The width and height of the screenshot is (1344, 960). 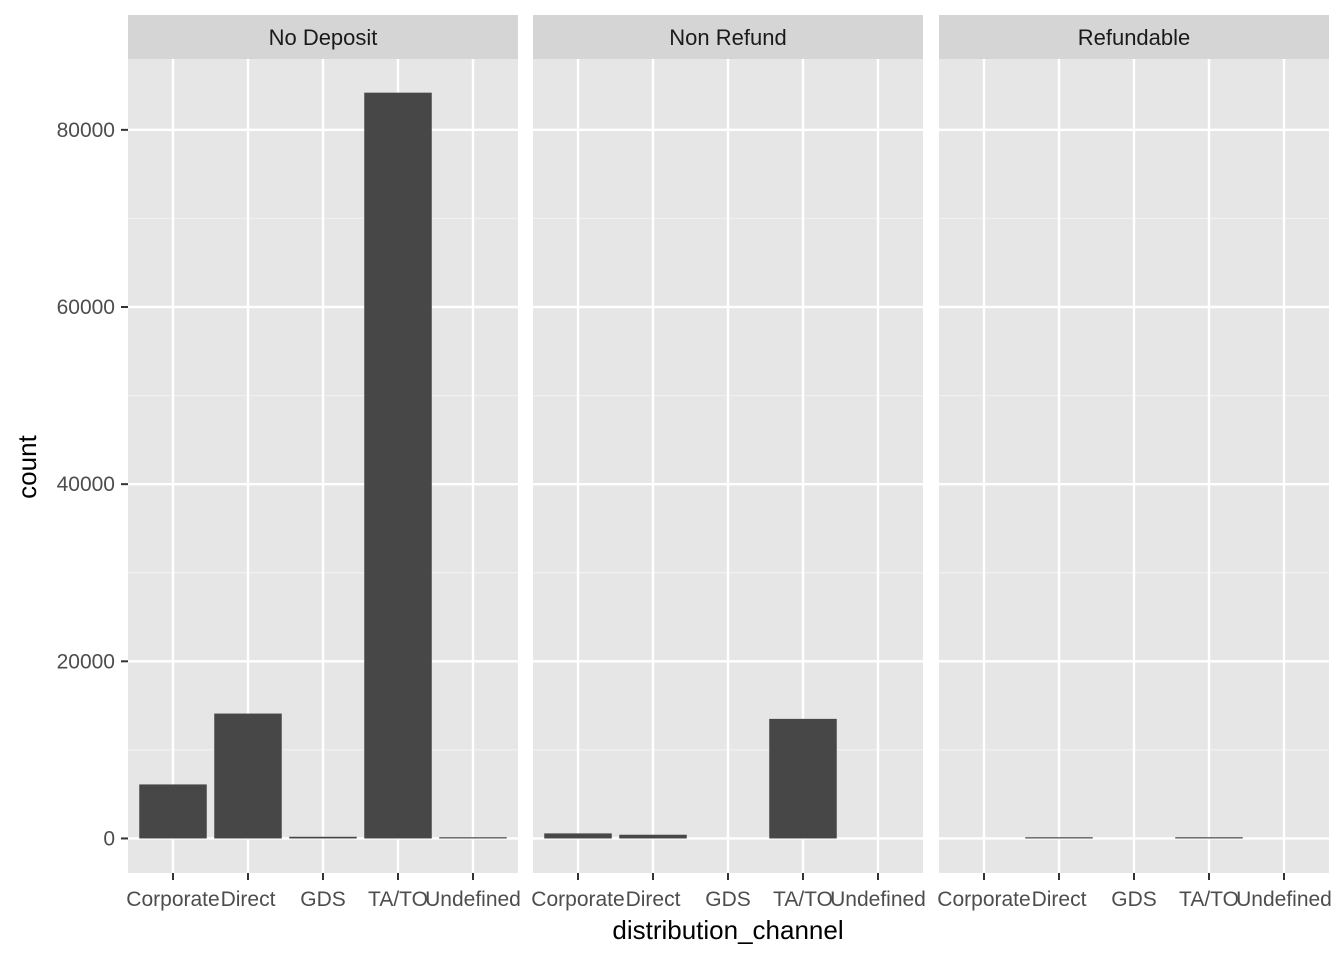 I want to click on x-axis-title: distribution_channel, so click(x=727, y=930).